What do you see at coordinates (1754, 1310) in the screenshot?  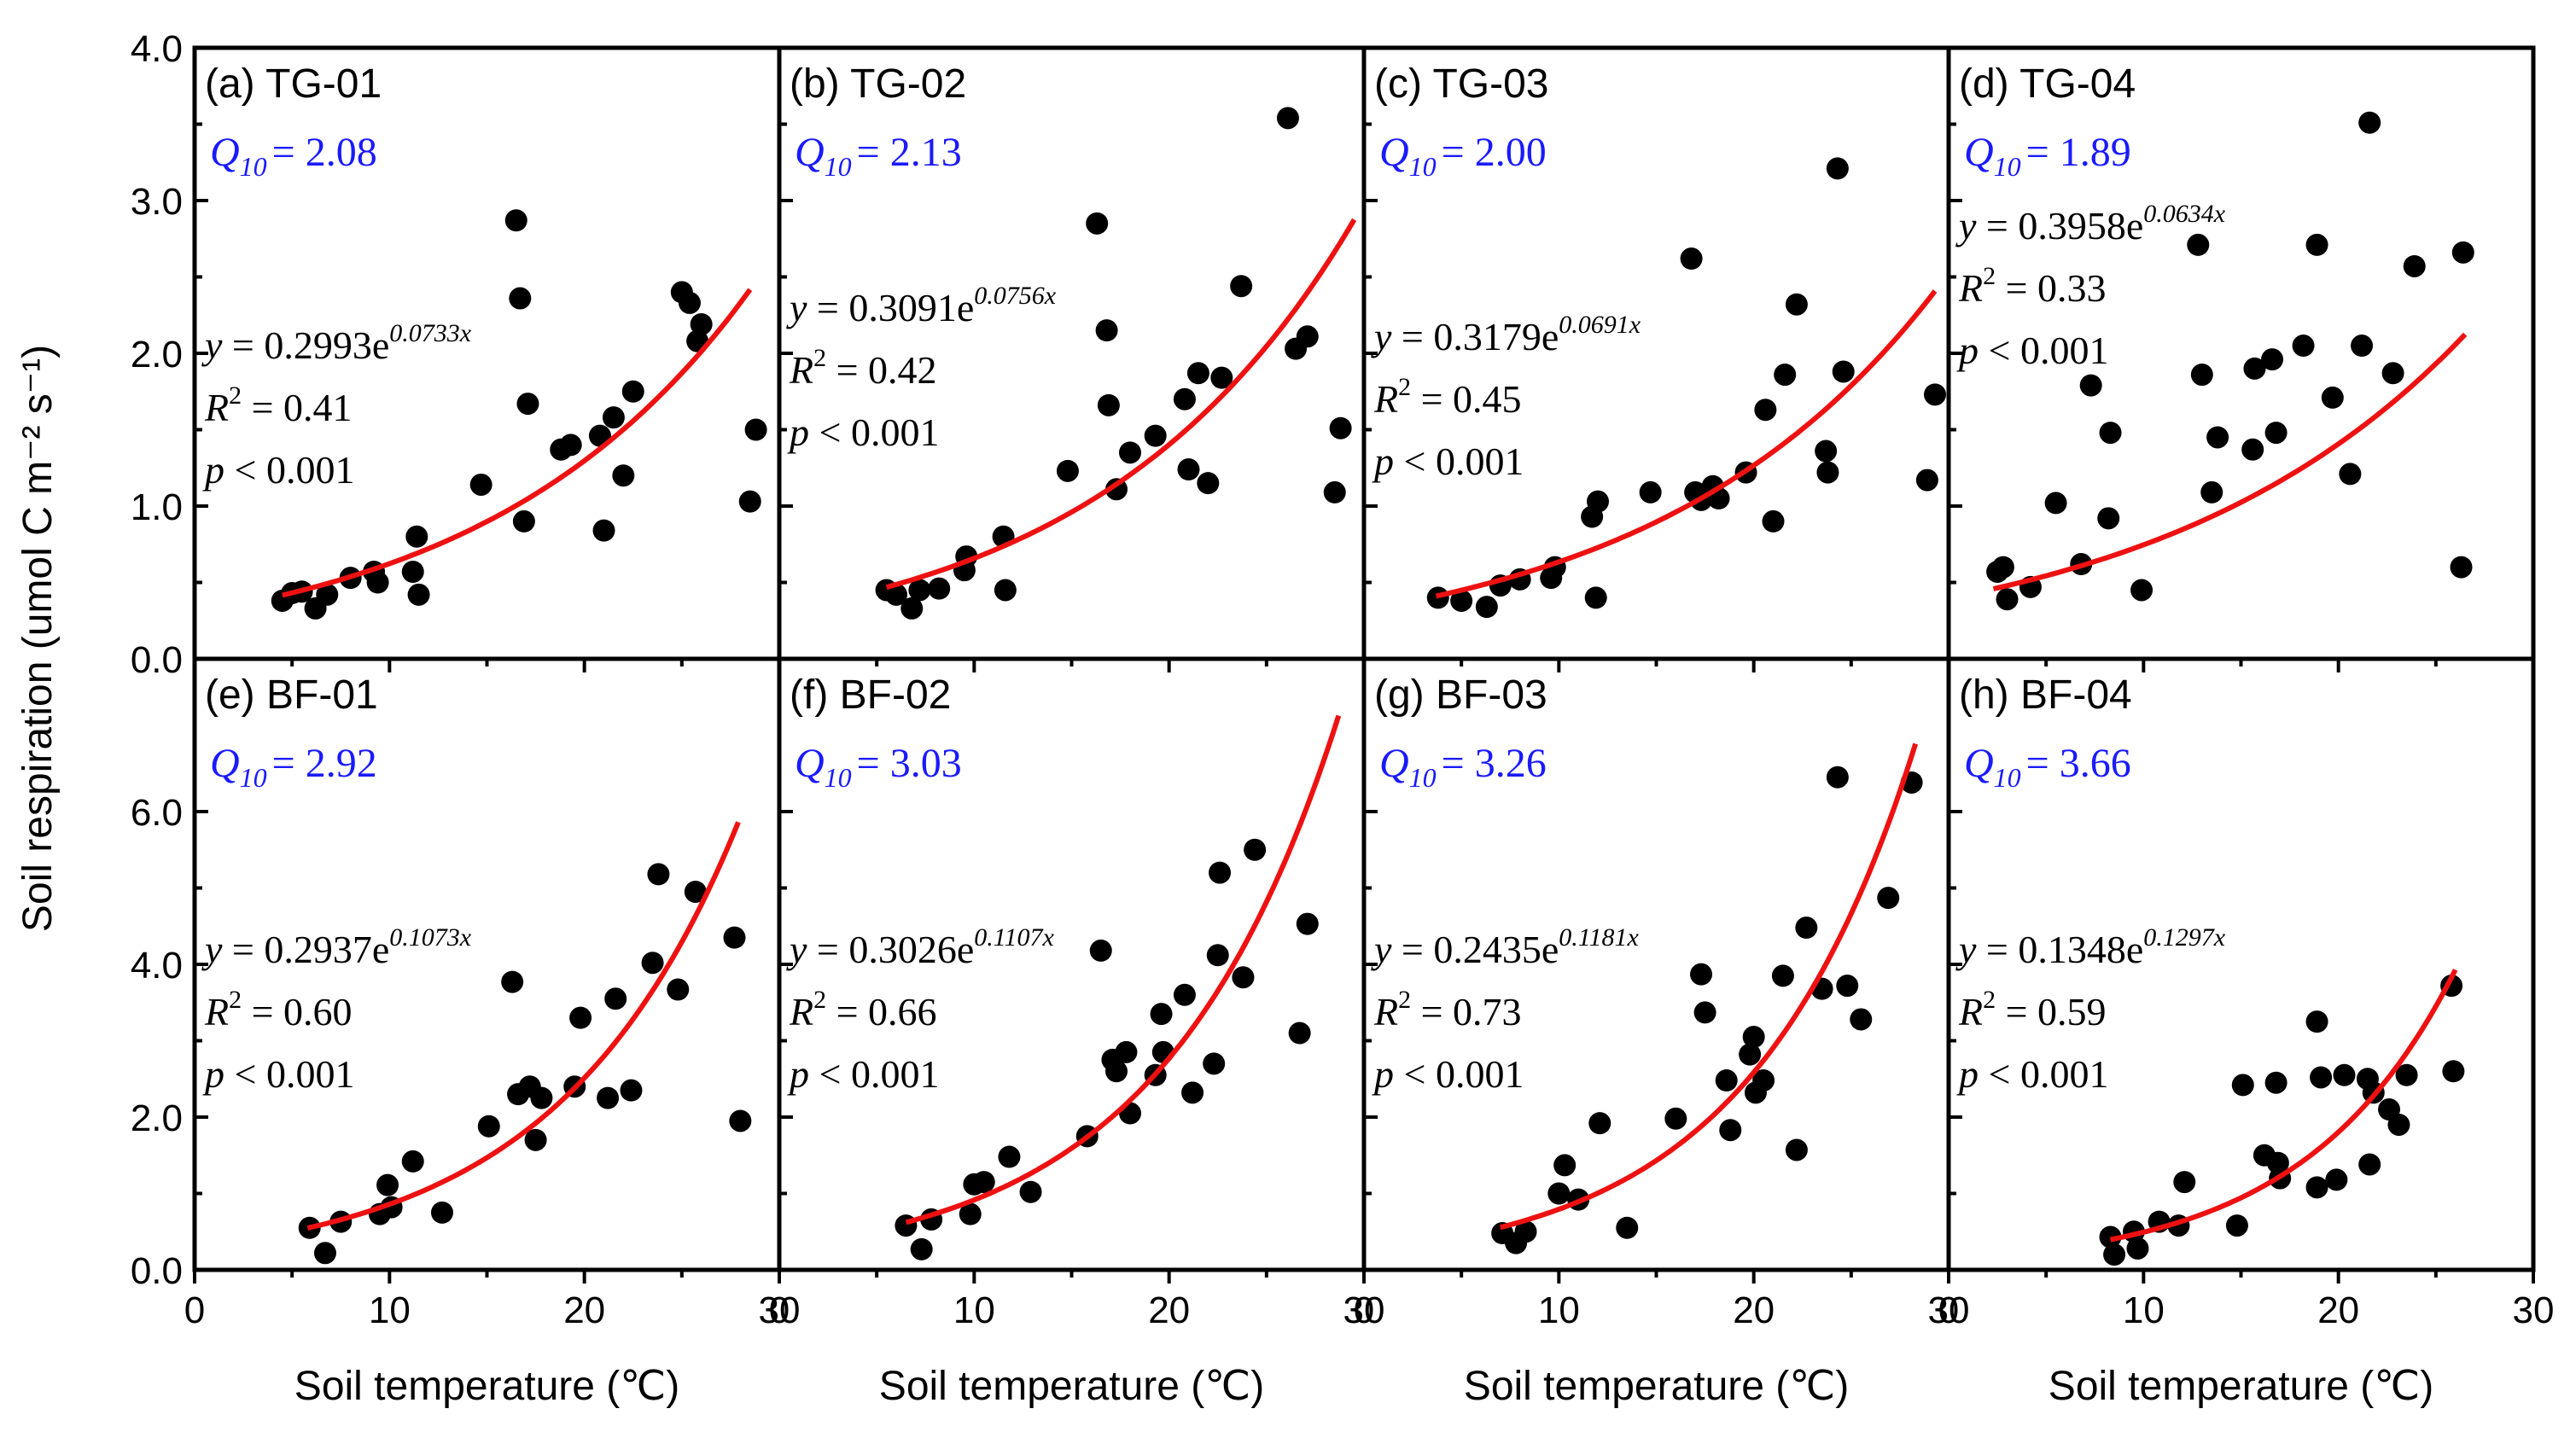 I see `x-tick-label: 20` at bounding box center [1754, 1310].